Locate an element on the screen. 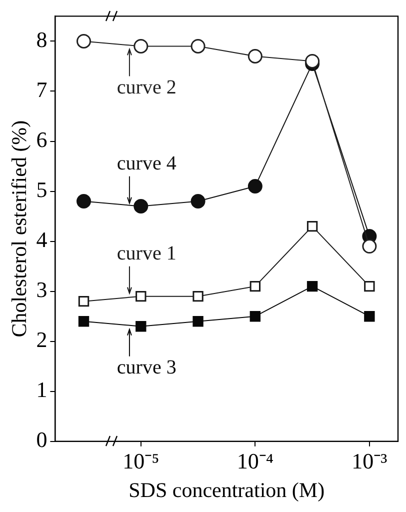 The image size is (406, 512). y-tick-label: 5 is located at coordinates (42, 189).